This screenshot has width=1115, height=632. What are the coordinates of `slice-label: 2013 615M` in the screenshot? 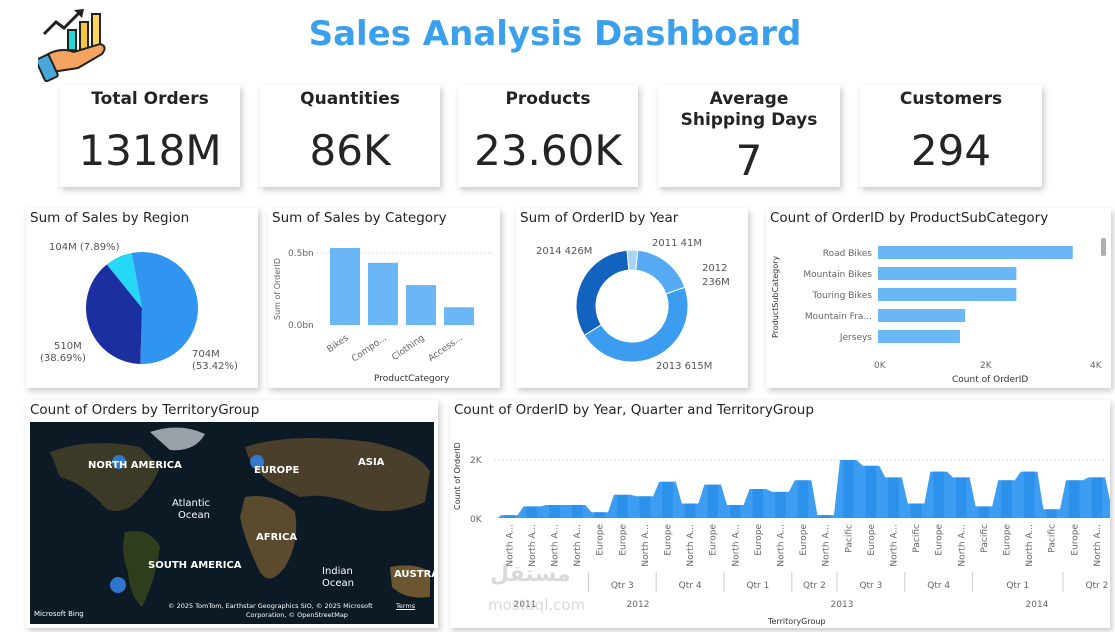 It's located at (684, 366).